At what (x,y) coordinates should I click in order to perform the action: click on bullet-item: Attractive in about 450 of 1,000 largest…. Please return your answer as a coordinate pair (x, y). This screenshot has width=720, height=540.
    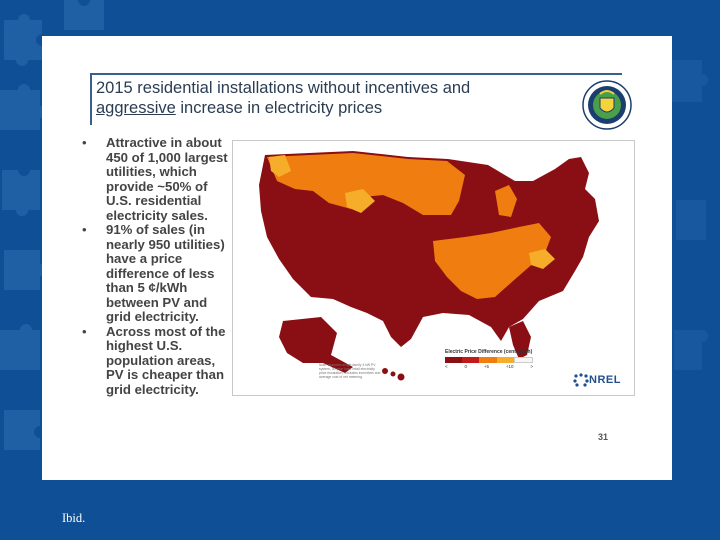
    Looking at the image, I should click on (157, 179).